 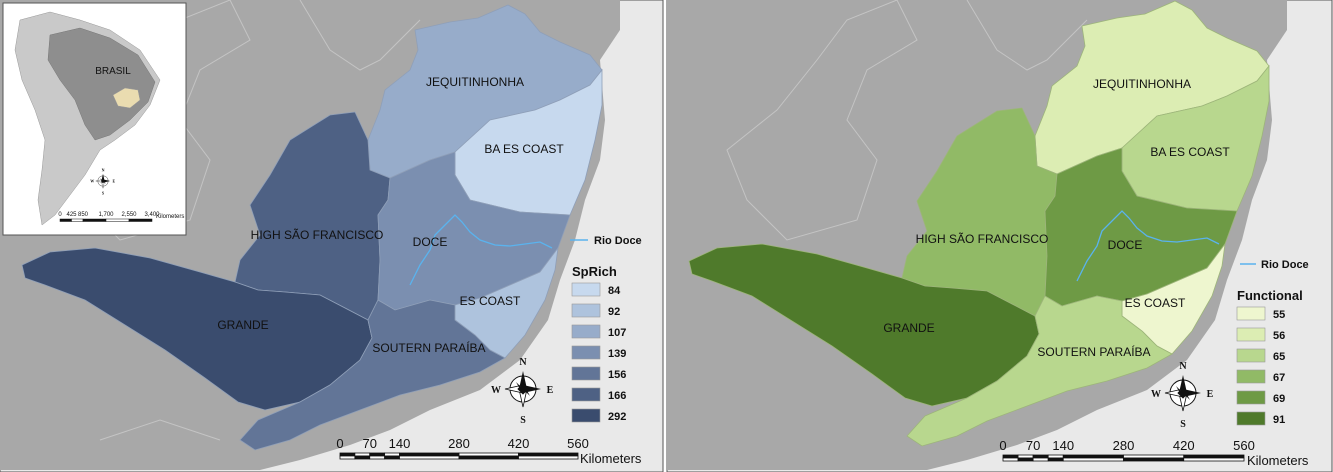 I want to click on rio-doce-river, so click(x=1148, y=246).